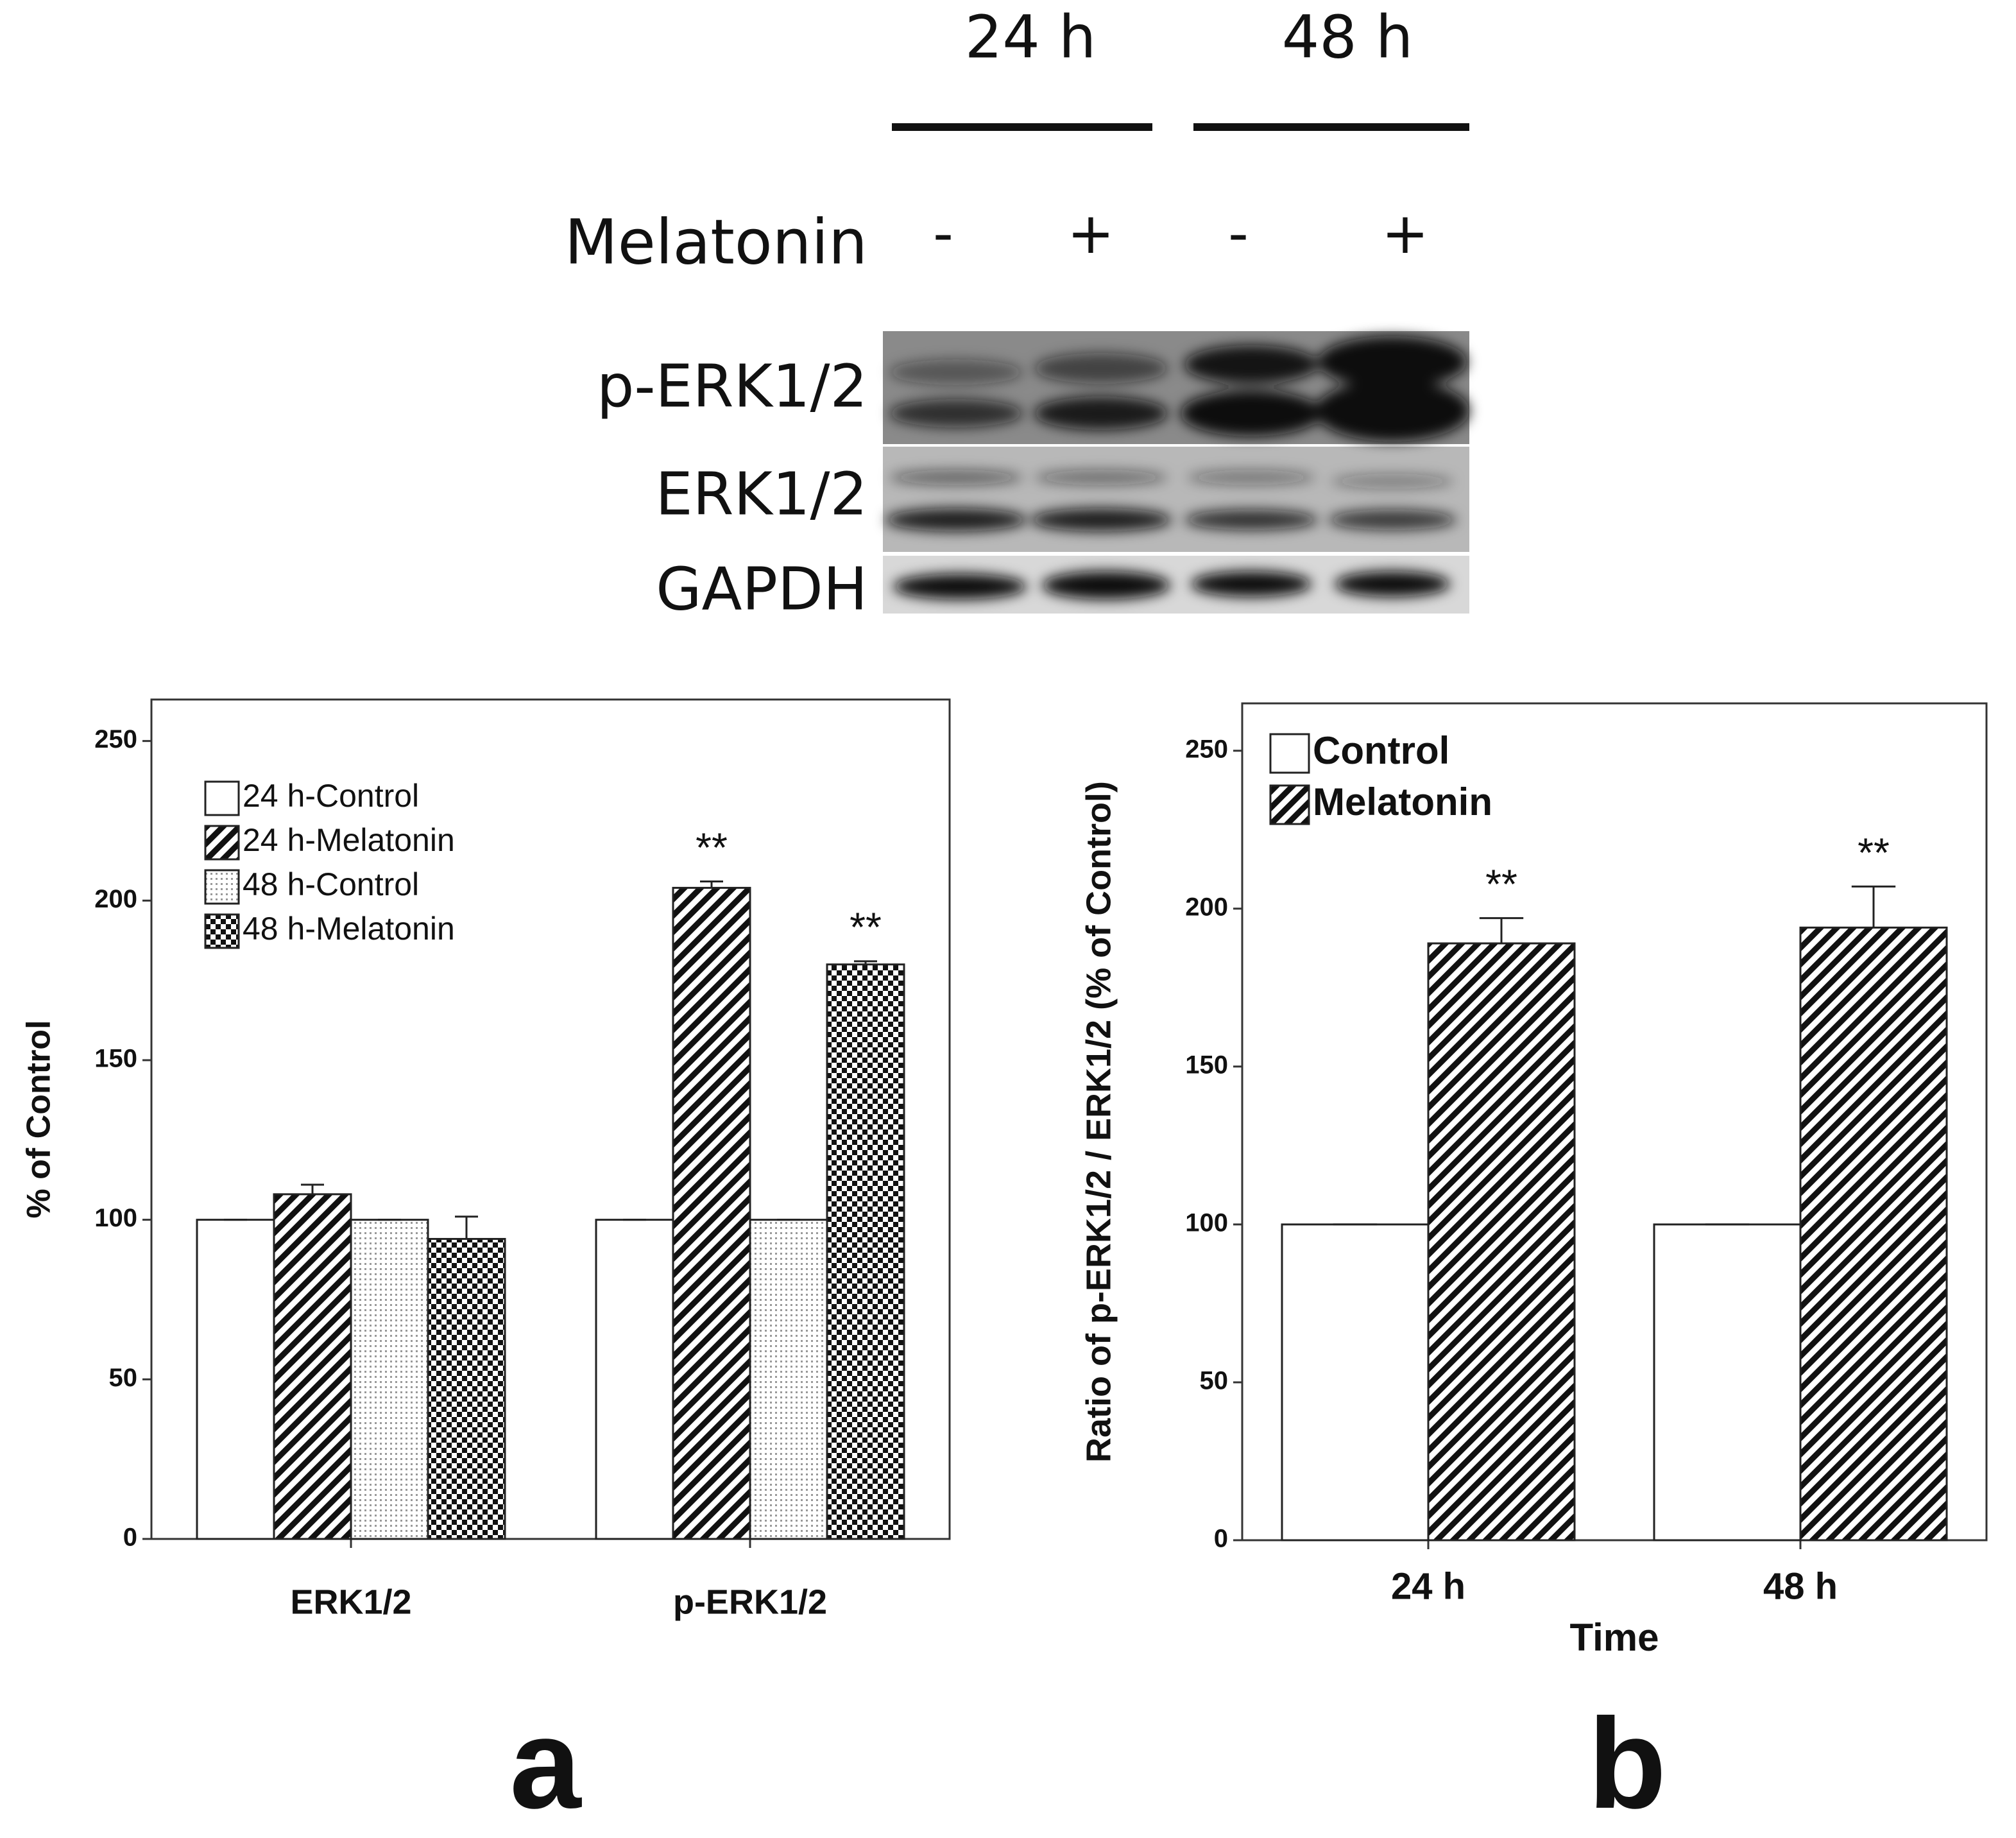 The image size is (2016, 1838). Describe the element at coordinates (1348, 37) in the screenshot. I see `time-label: 48 h` at that location.